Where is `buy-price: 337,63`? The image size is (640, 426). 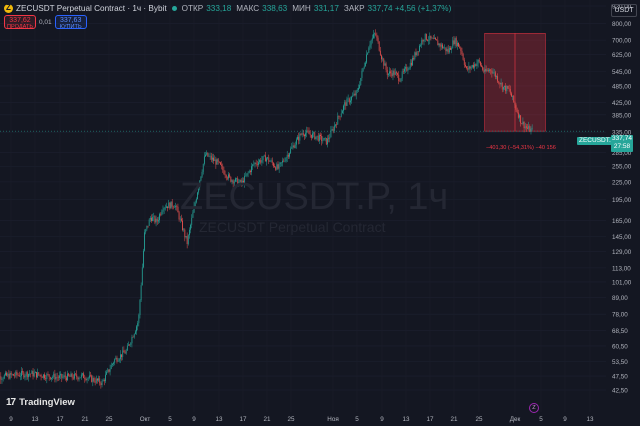 buy-price: 337,63 is located at coordinates (70, 20).